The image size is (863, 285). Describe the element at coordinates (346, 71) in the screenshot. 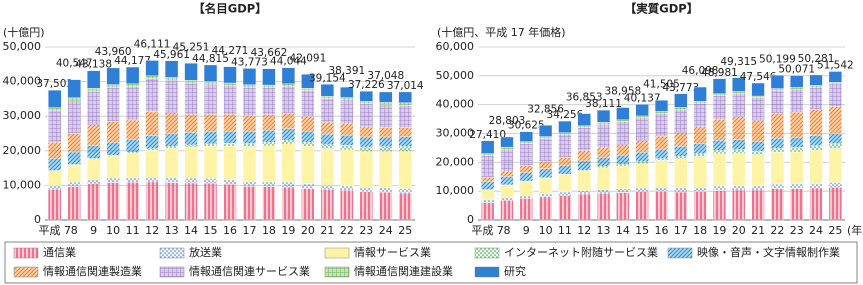

I see `total-label: 38,391` at that location.